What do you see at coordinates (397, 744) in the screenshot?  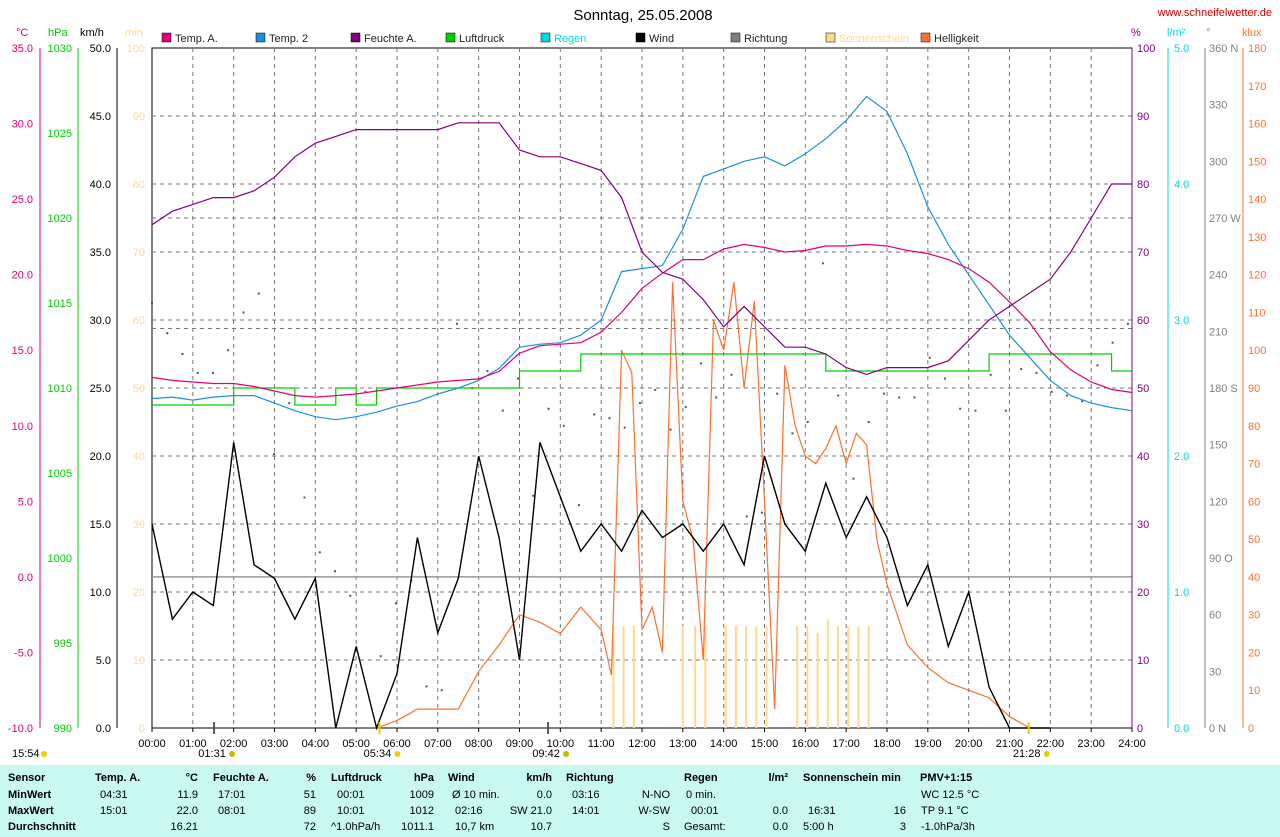 I see `x-tick-label: 06:00` at bounding box center [397, 744].